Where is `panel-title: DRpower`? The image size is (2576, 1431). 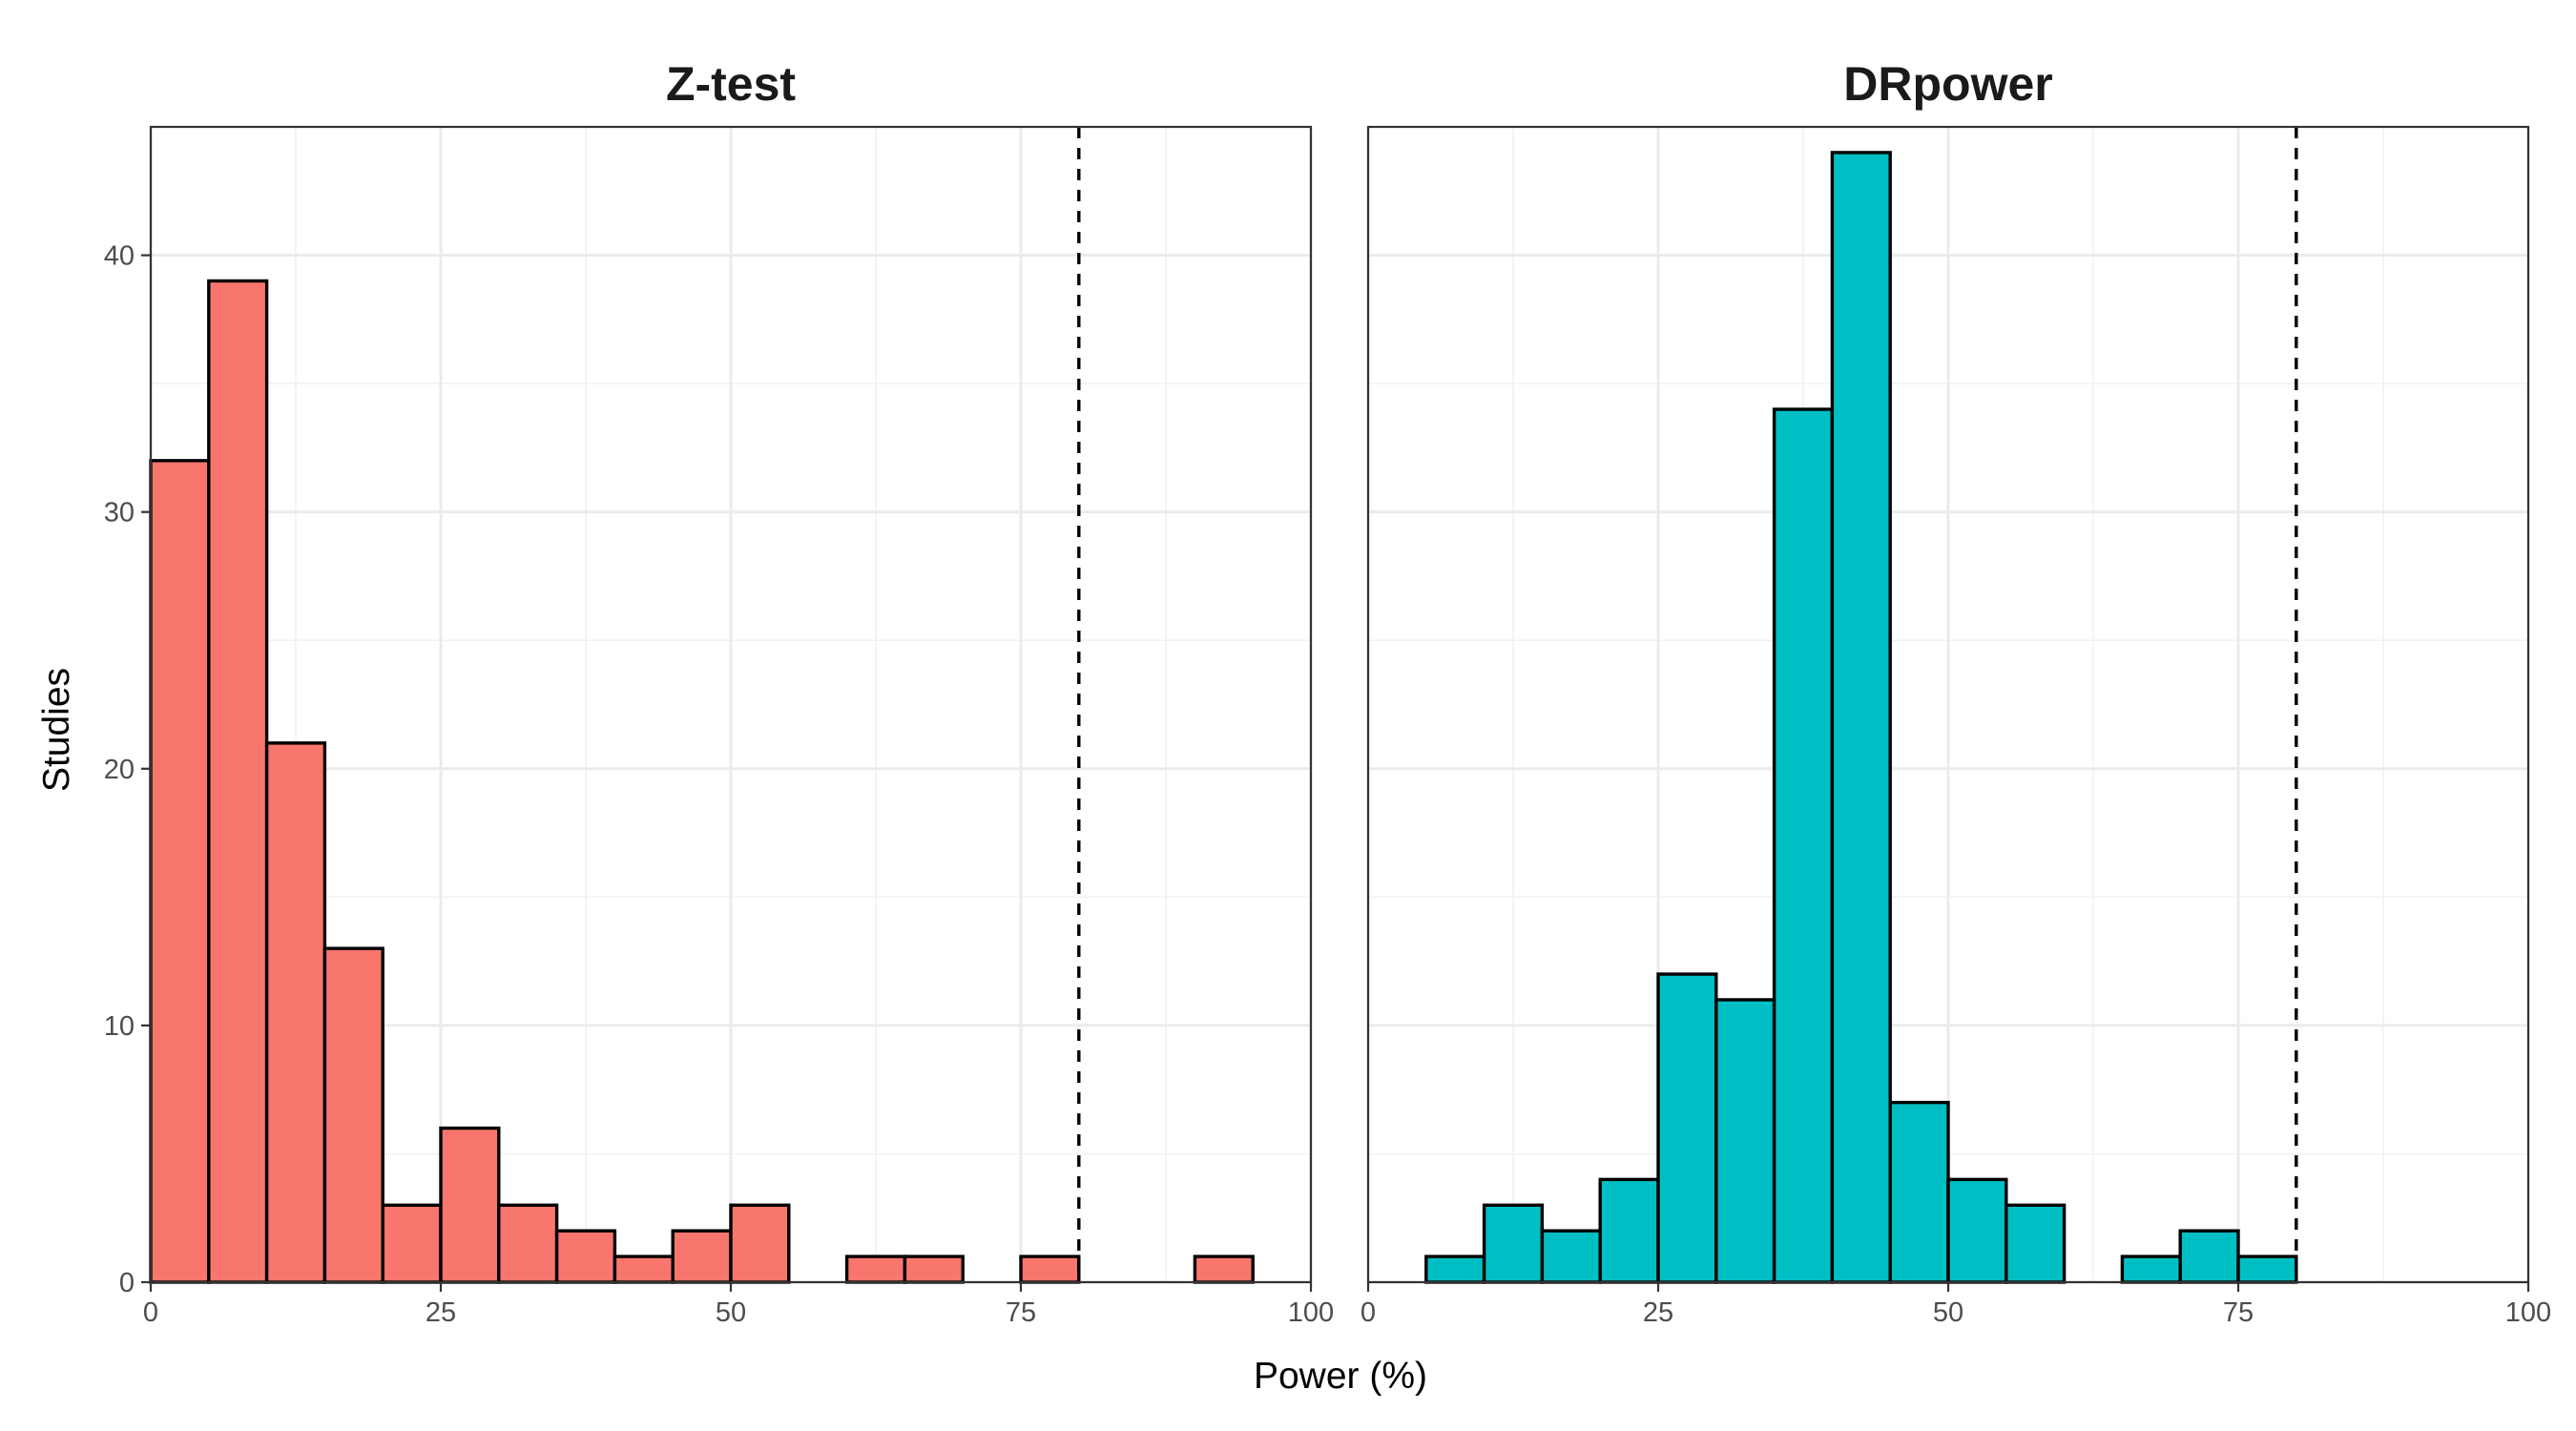 panel-title: DRpower is located at coordinates (1947, 84).